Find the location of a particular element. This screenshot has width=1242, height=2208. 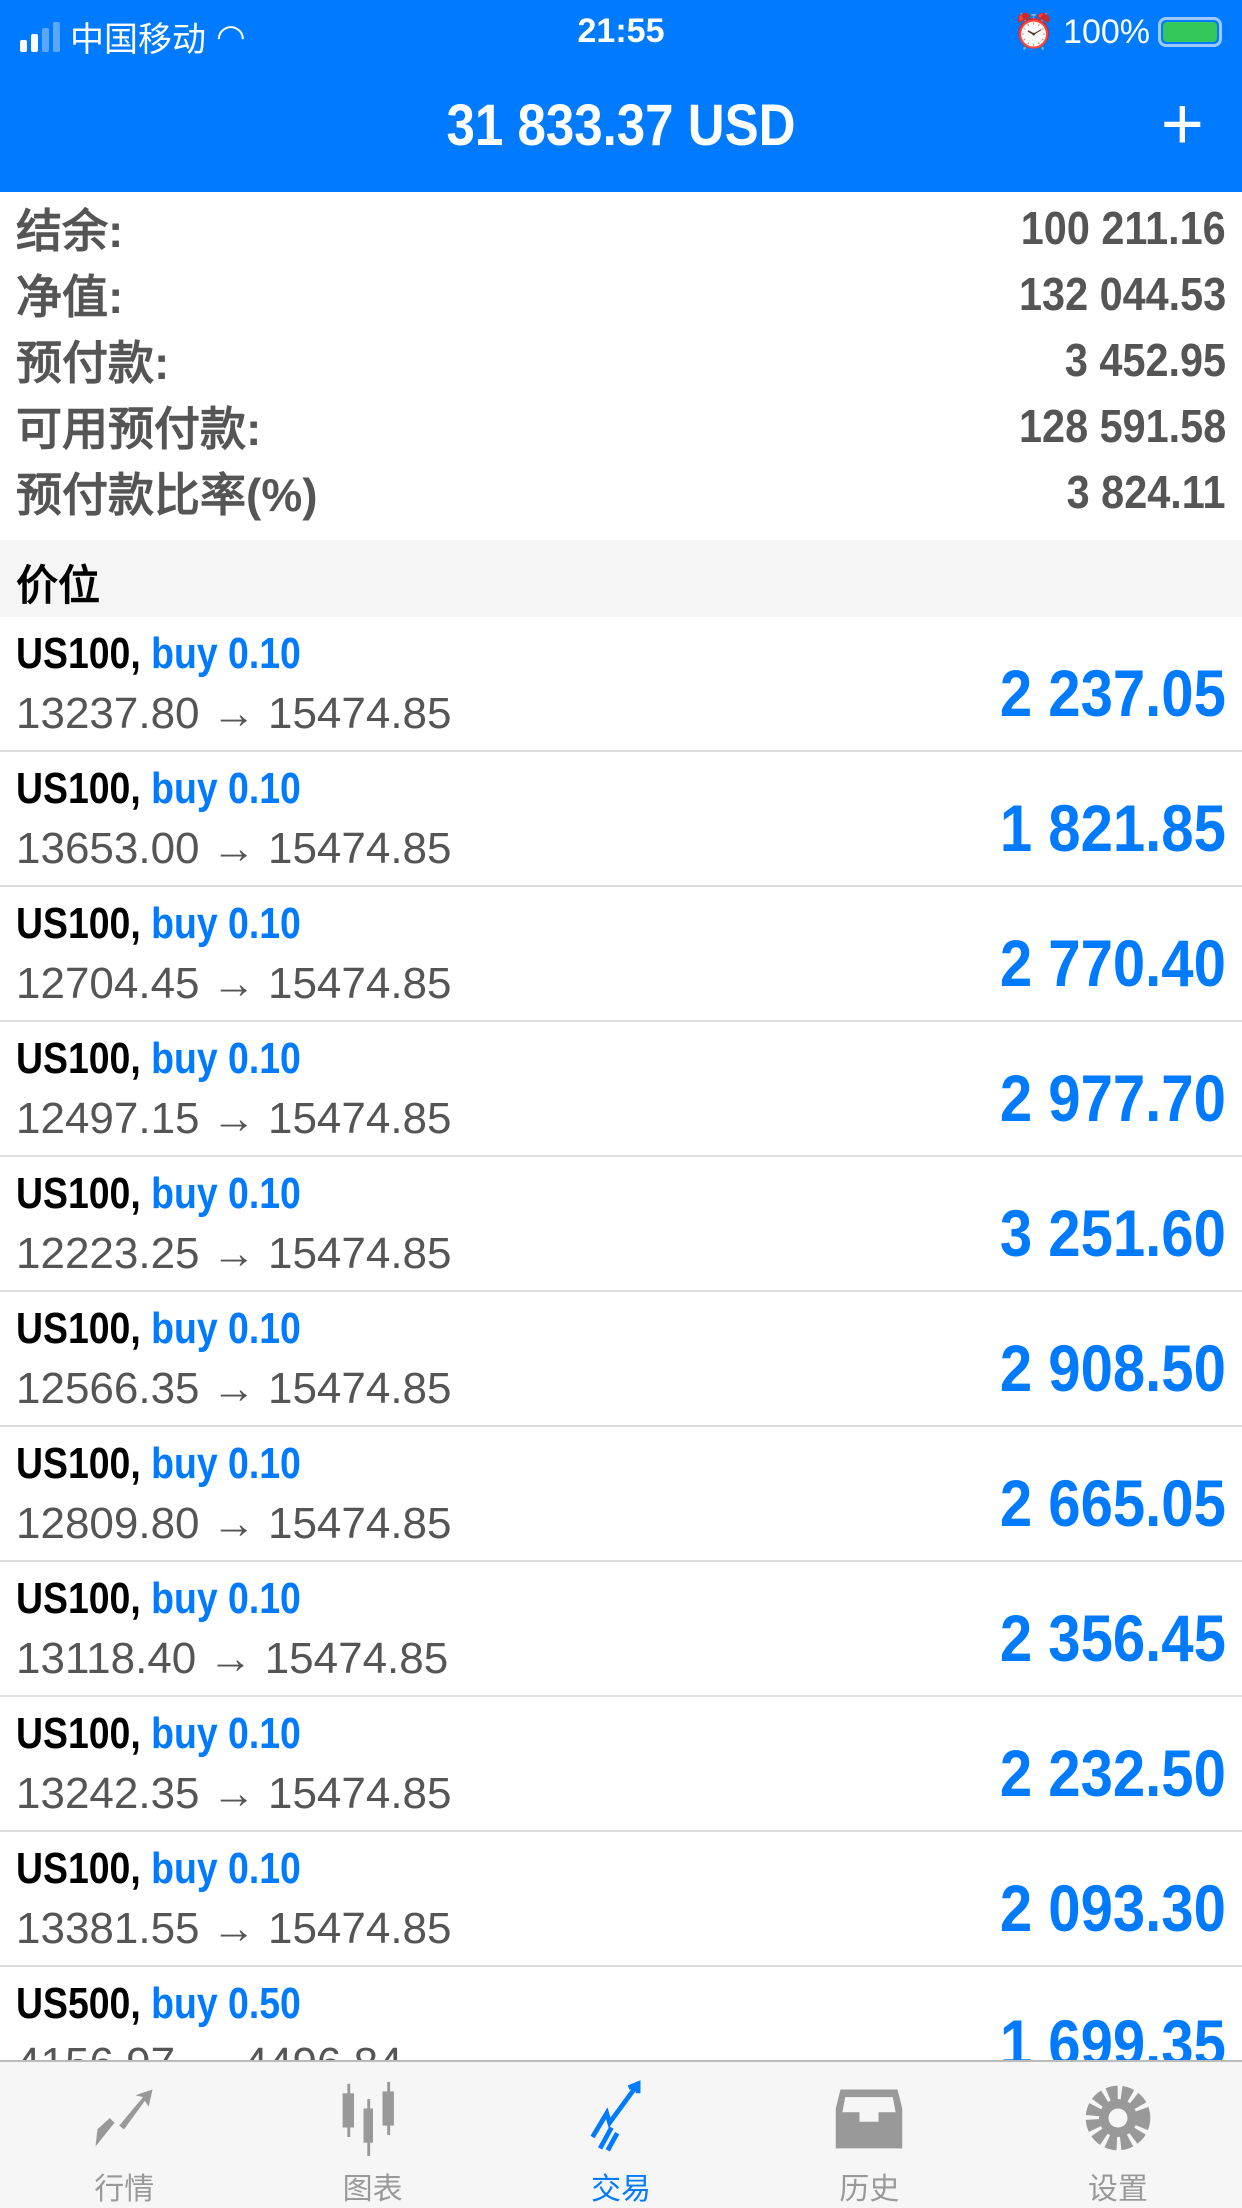

position-prices: 12223.25 → 15474.85 is located at coordinates (234, 1253).